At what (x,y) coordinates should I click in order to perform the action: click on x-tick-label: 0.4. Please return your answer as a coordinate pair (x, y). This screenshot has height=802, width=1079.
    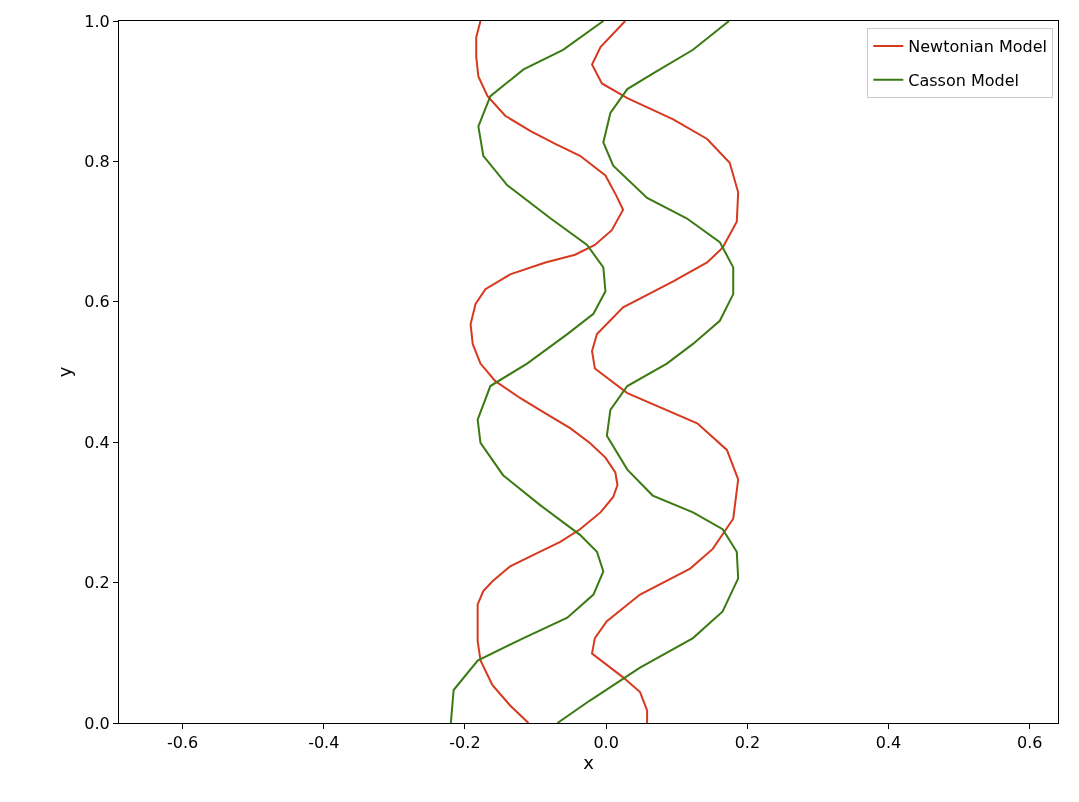
    Looking at the image, I should click on (888, 743).